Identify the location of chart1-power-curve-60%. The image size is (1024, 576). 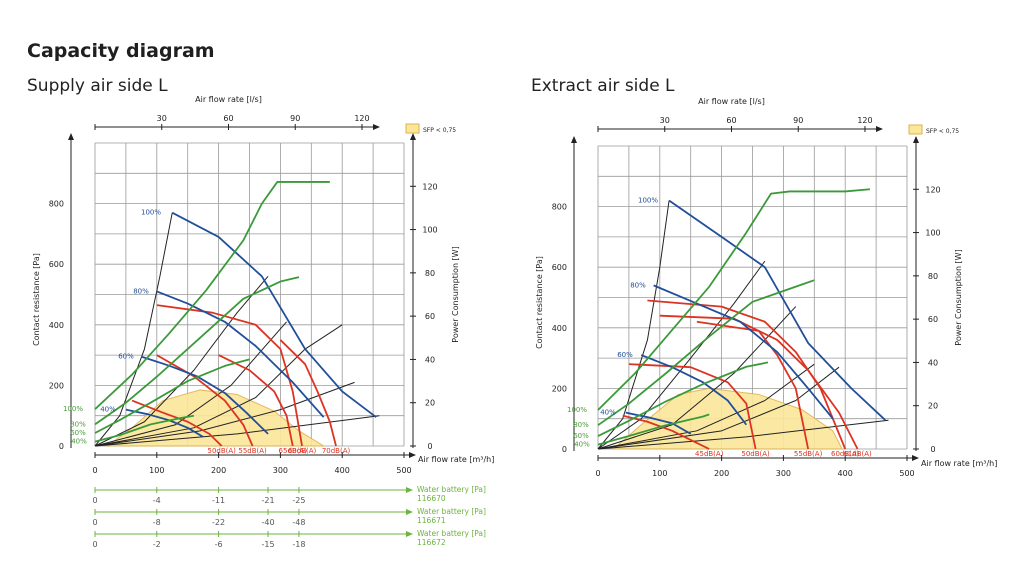
(683, 399).